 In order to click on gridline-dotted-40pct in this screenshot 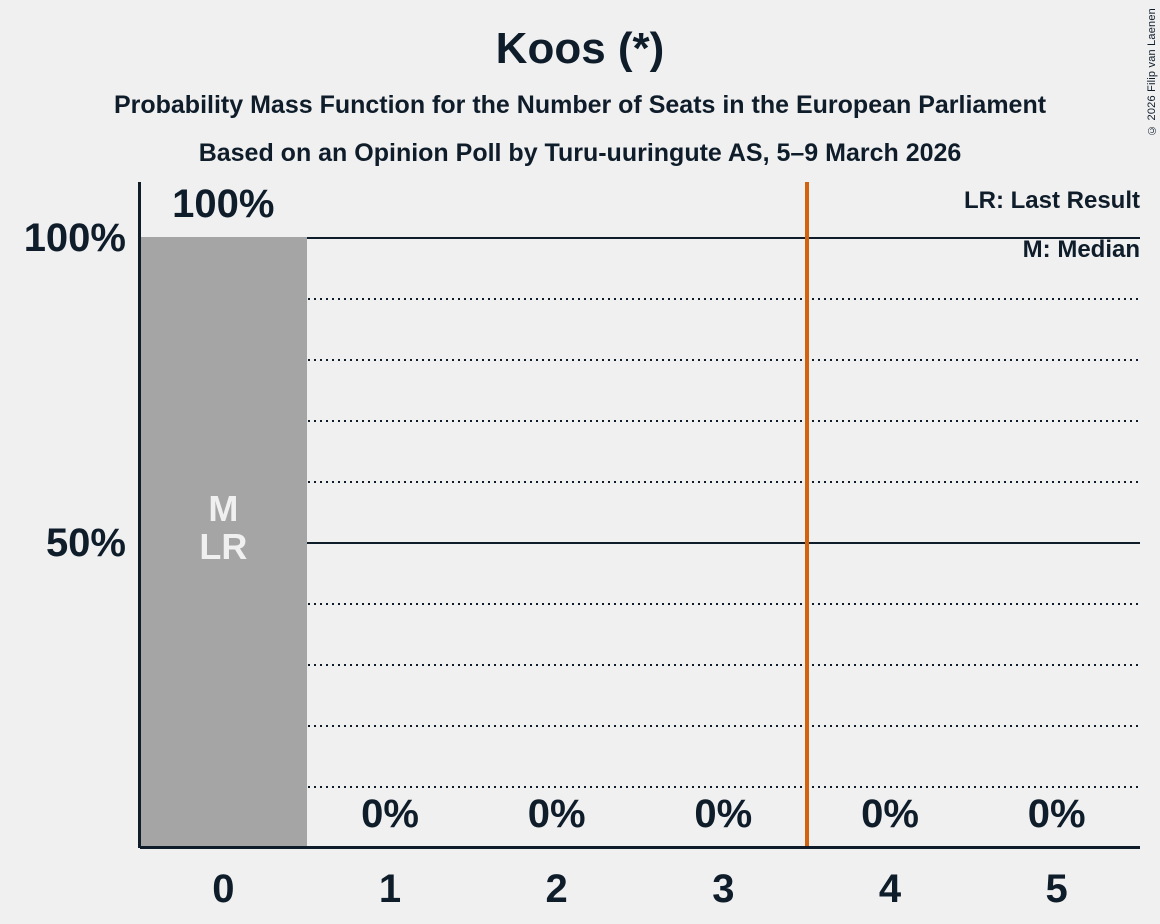, I will do `click(640, 604)`.